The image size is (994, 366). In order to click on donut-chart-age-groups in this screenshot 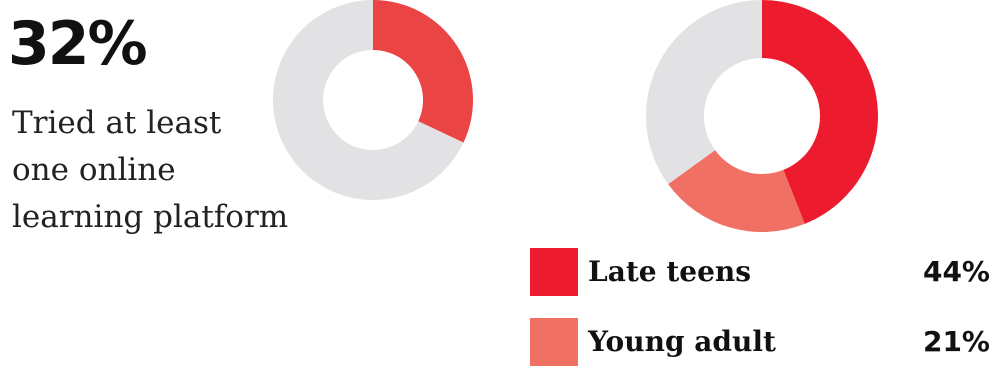, I will do `click(762, 116)`.